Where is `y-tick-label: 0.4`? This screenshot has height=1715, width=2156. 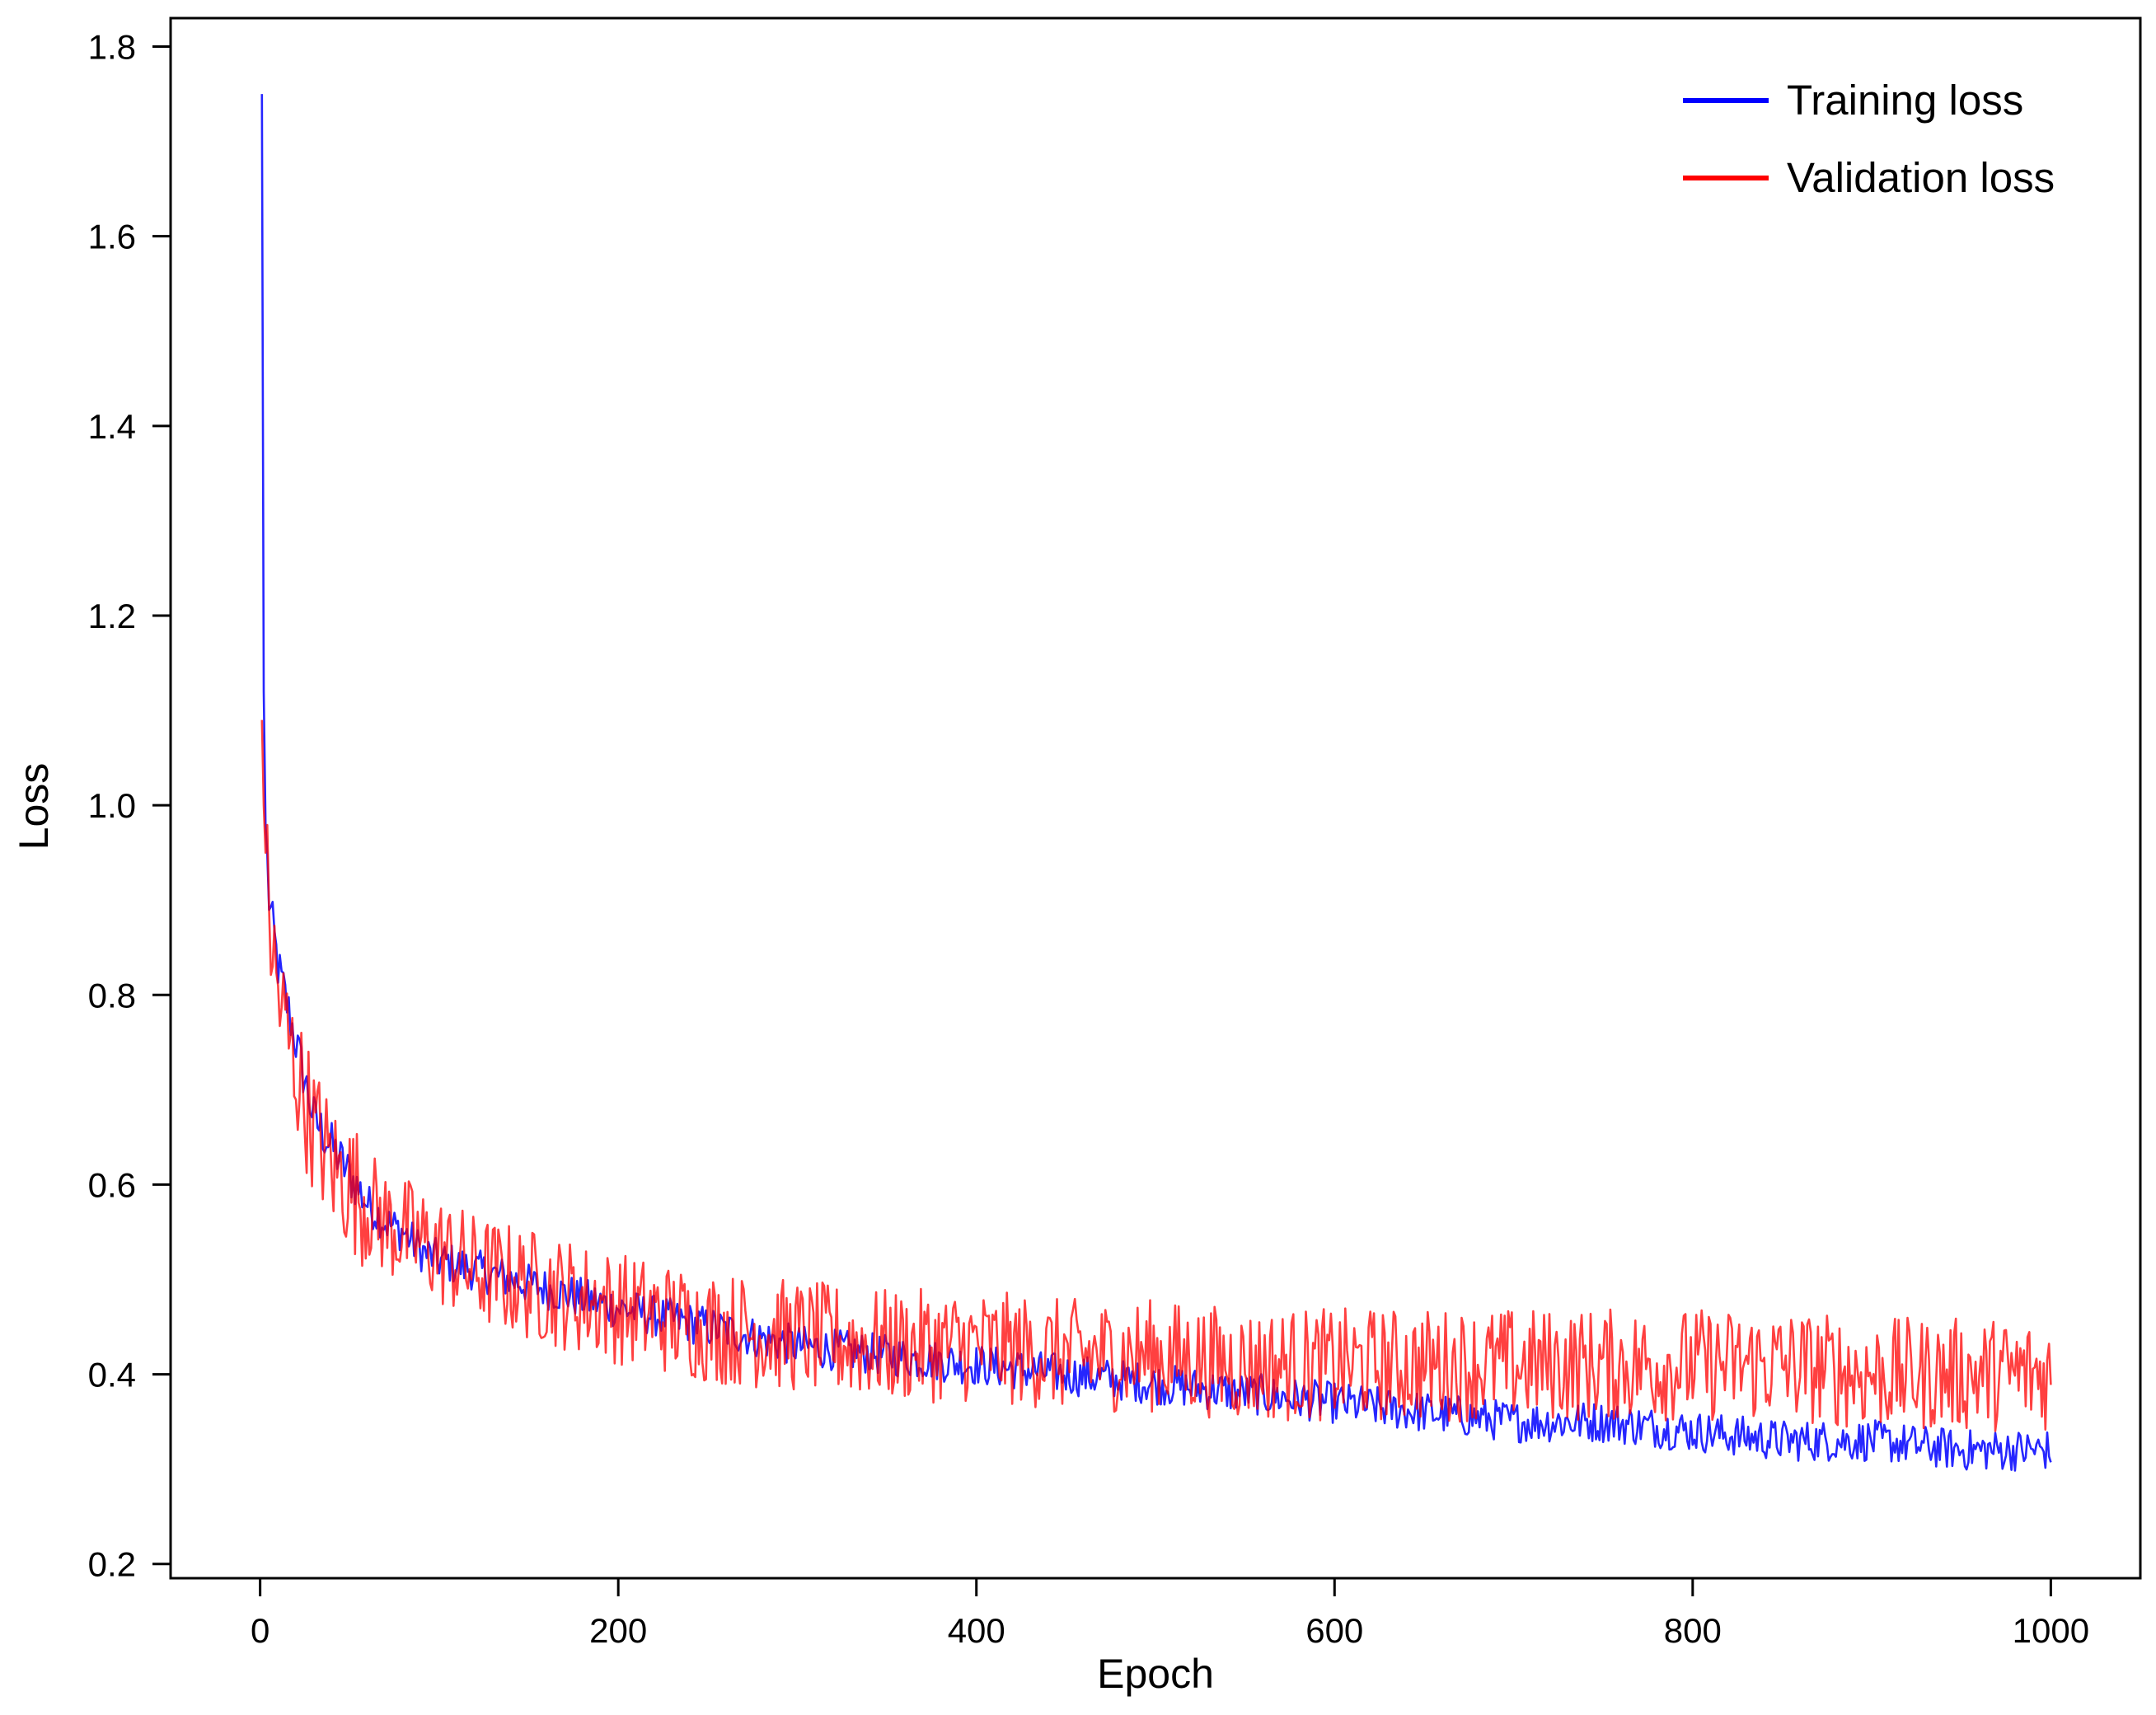
y-tick-label: 0.4 is located at coordinates (112, 1375).